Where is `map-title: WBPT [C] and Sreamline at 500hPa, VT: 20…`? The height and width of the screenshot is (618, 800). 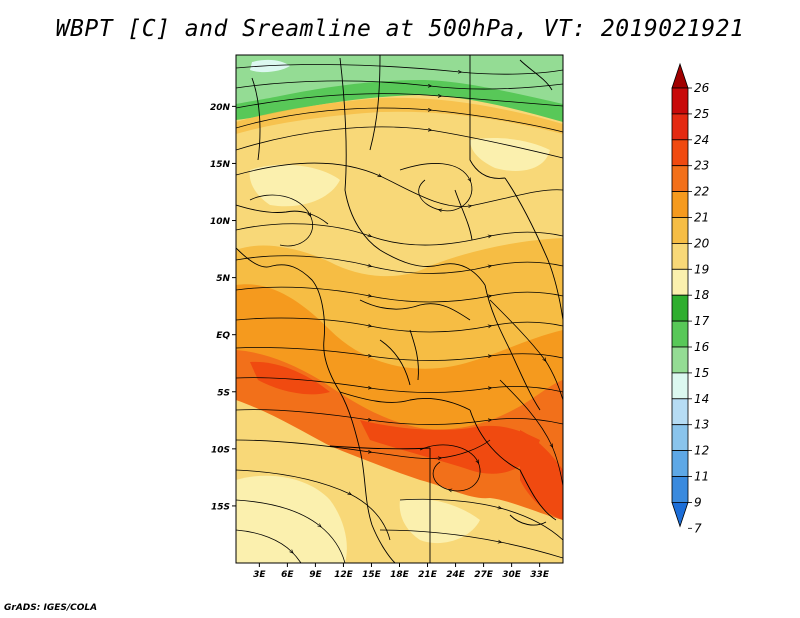
map-title: WBPT [C] and Sreamline at 500hPa, VT: 20… is located at coordinates (400, 29).